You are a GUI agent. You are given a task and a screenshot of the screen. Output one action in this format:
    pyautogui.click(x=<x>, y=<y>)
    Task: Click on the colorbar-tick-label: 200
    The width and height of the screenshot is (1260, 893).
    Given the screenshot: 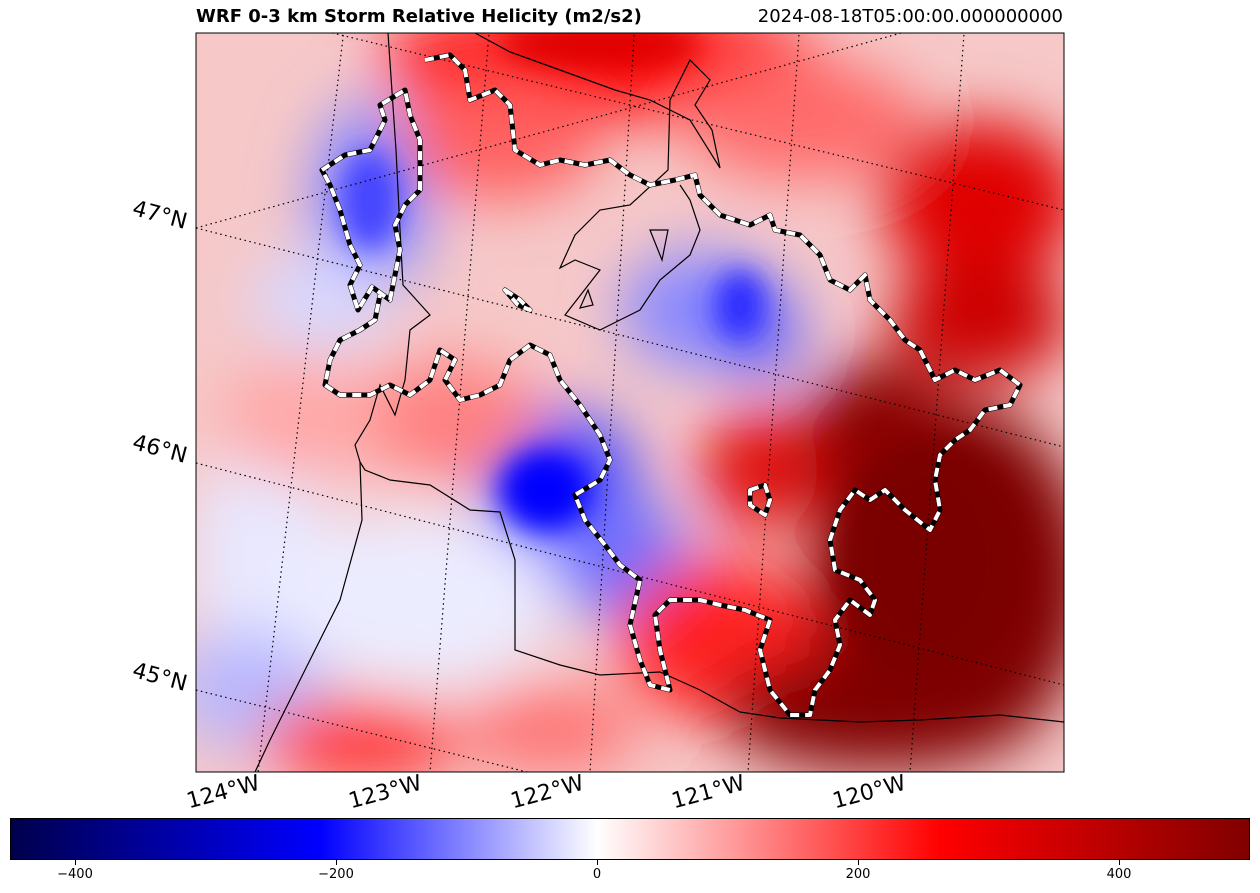 What is the action you would take?
    pyautogui.click(x=858, y=874)
    